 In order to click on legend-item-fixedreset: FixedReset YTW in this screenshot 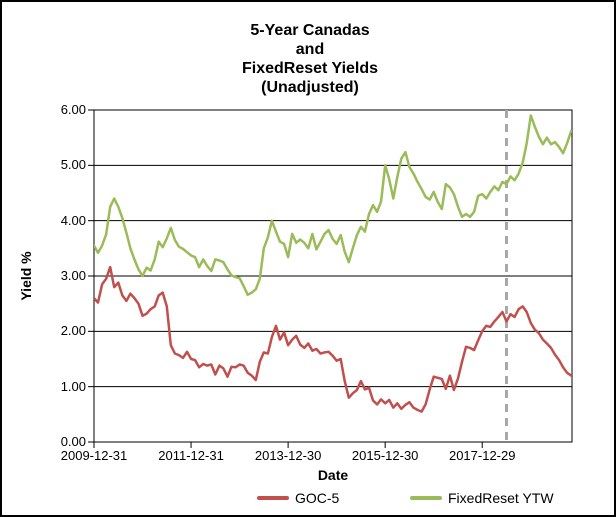, I will do `click(482, 498)`.